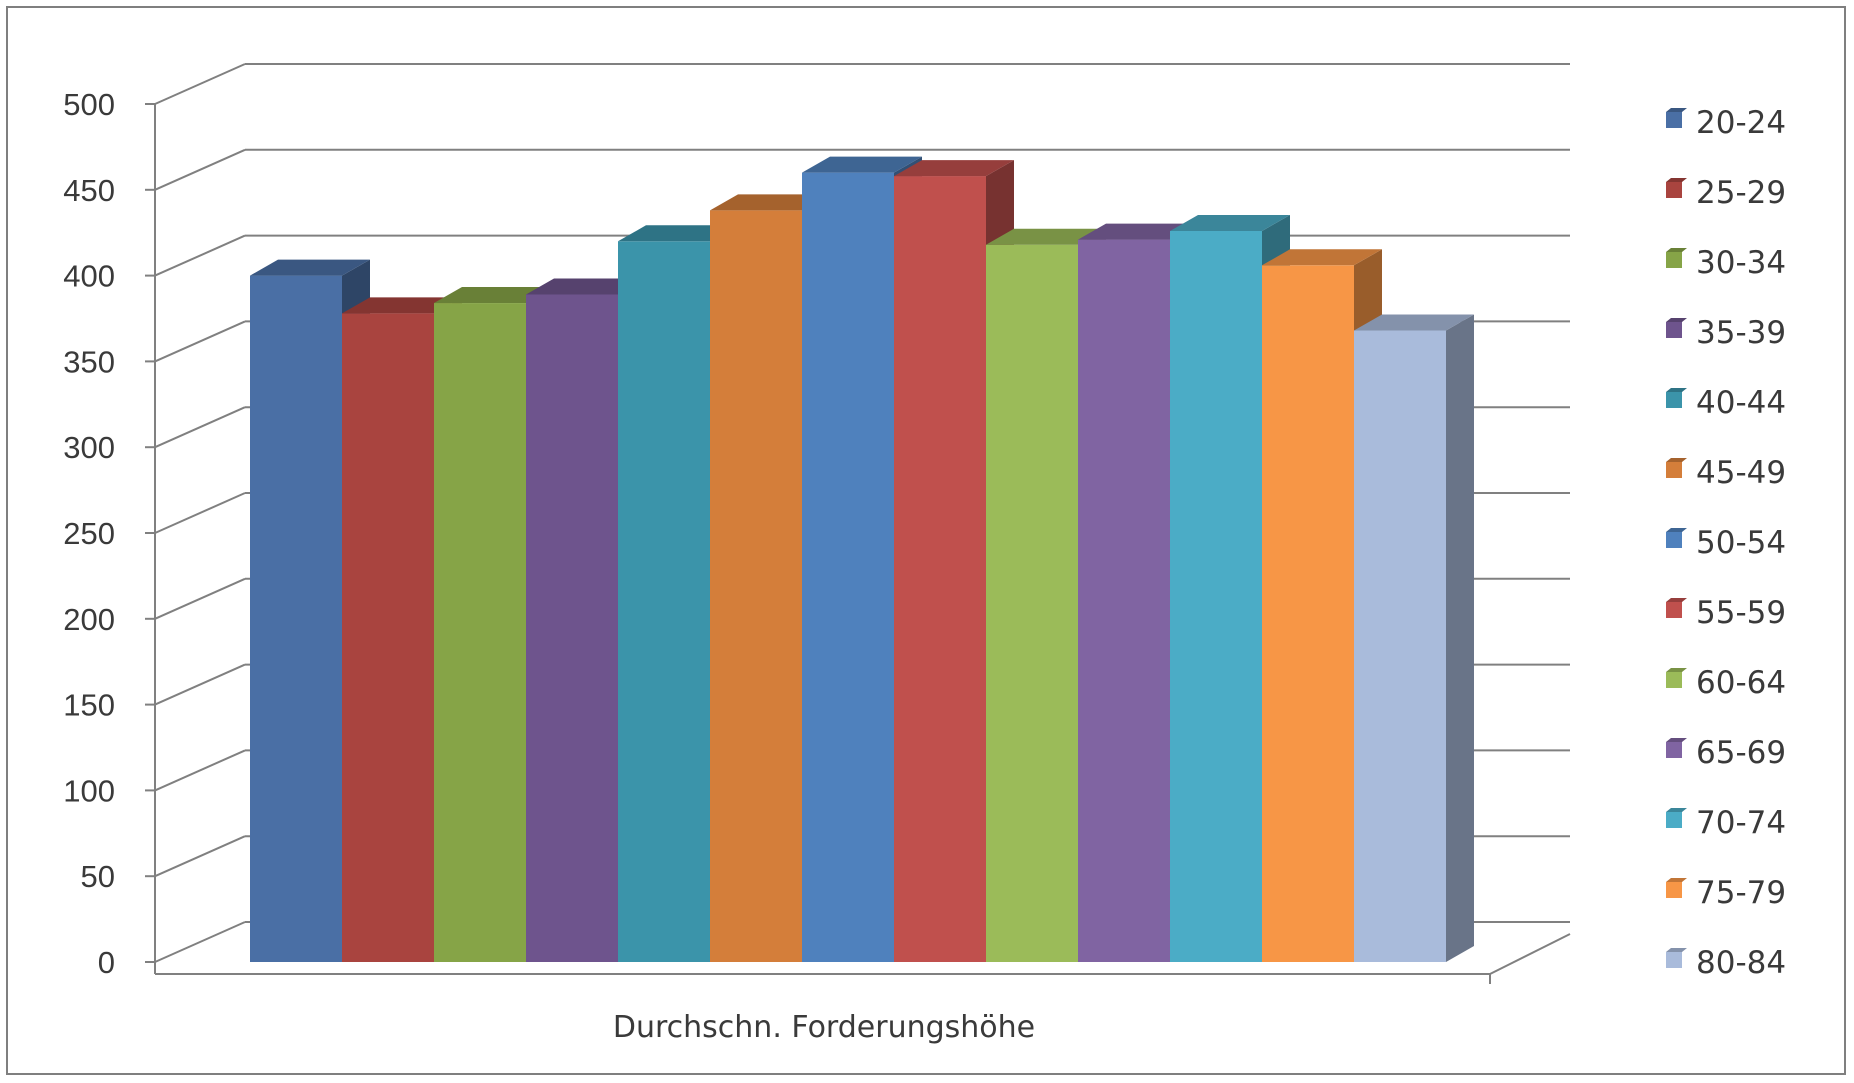 The image size is (1854, 1083). I want to click on y-tick-label: 400, so click(89, 276).